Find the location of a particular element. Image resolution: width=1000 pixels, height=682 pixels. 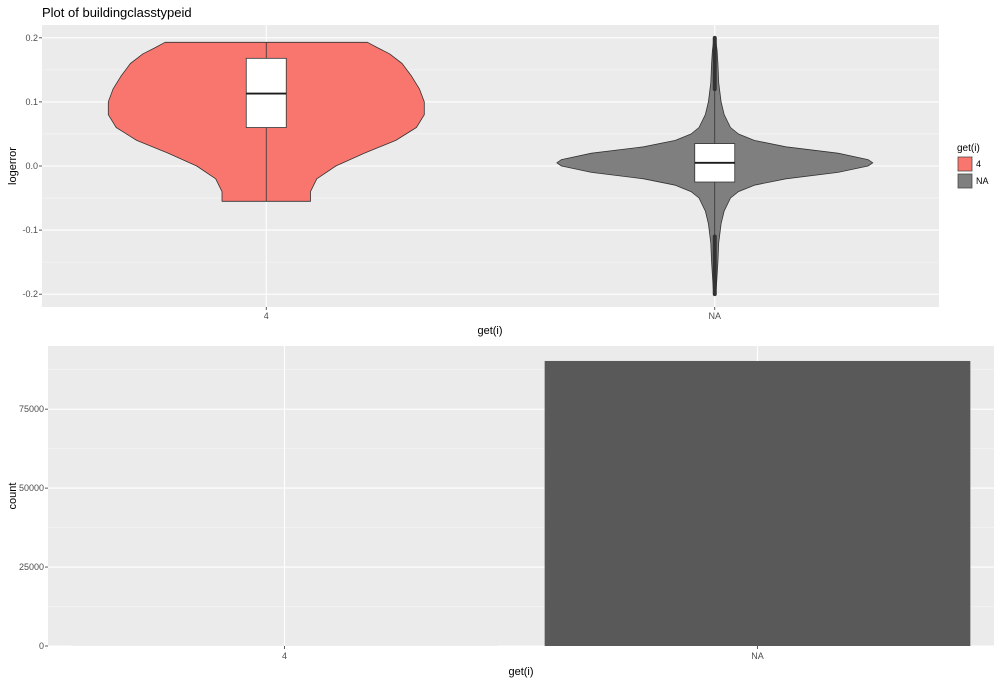

plot-title: Plot of buildingclasstypeid is located at coordinates (117, 12).